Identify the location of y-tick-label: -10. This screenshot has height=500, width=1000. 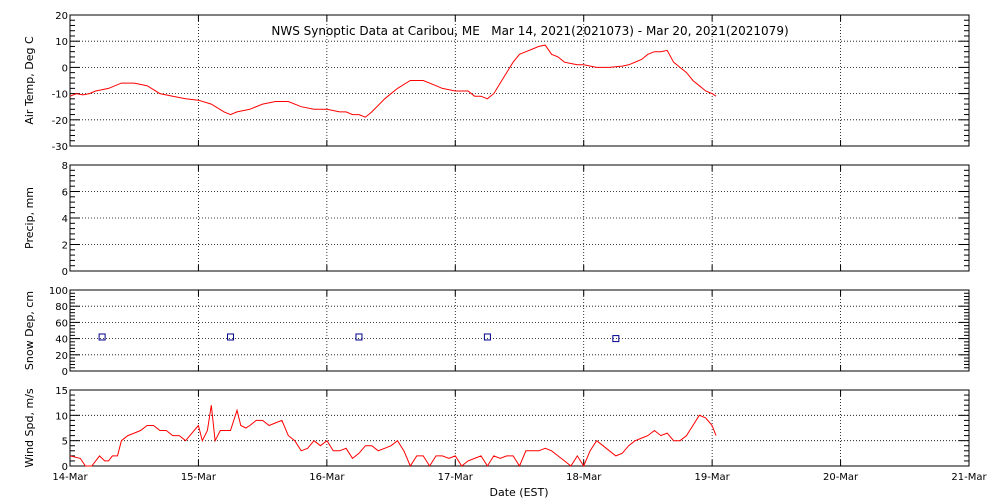
(60, 95).